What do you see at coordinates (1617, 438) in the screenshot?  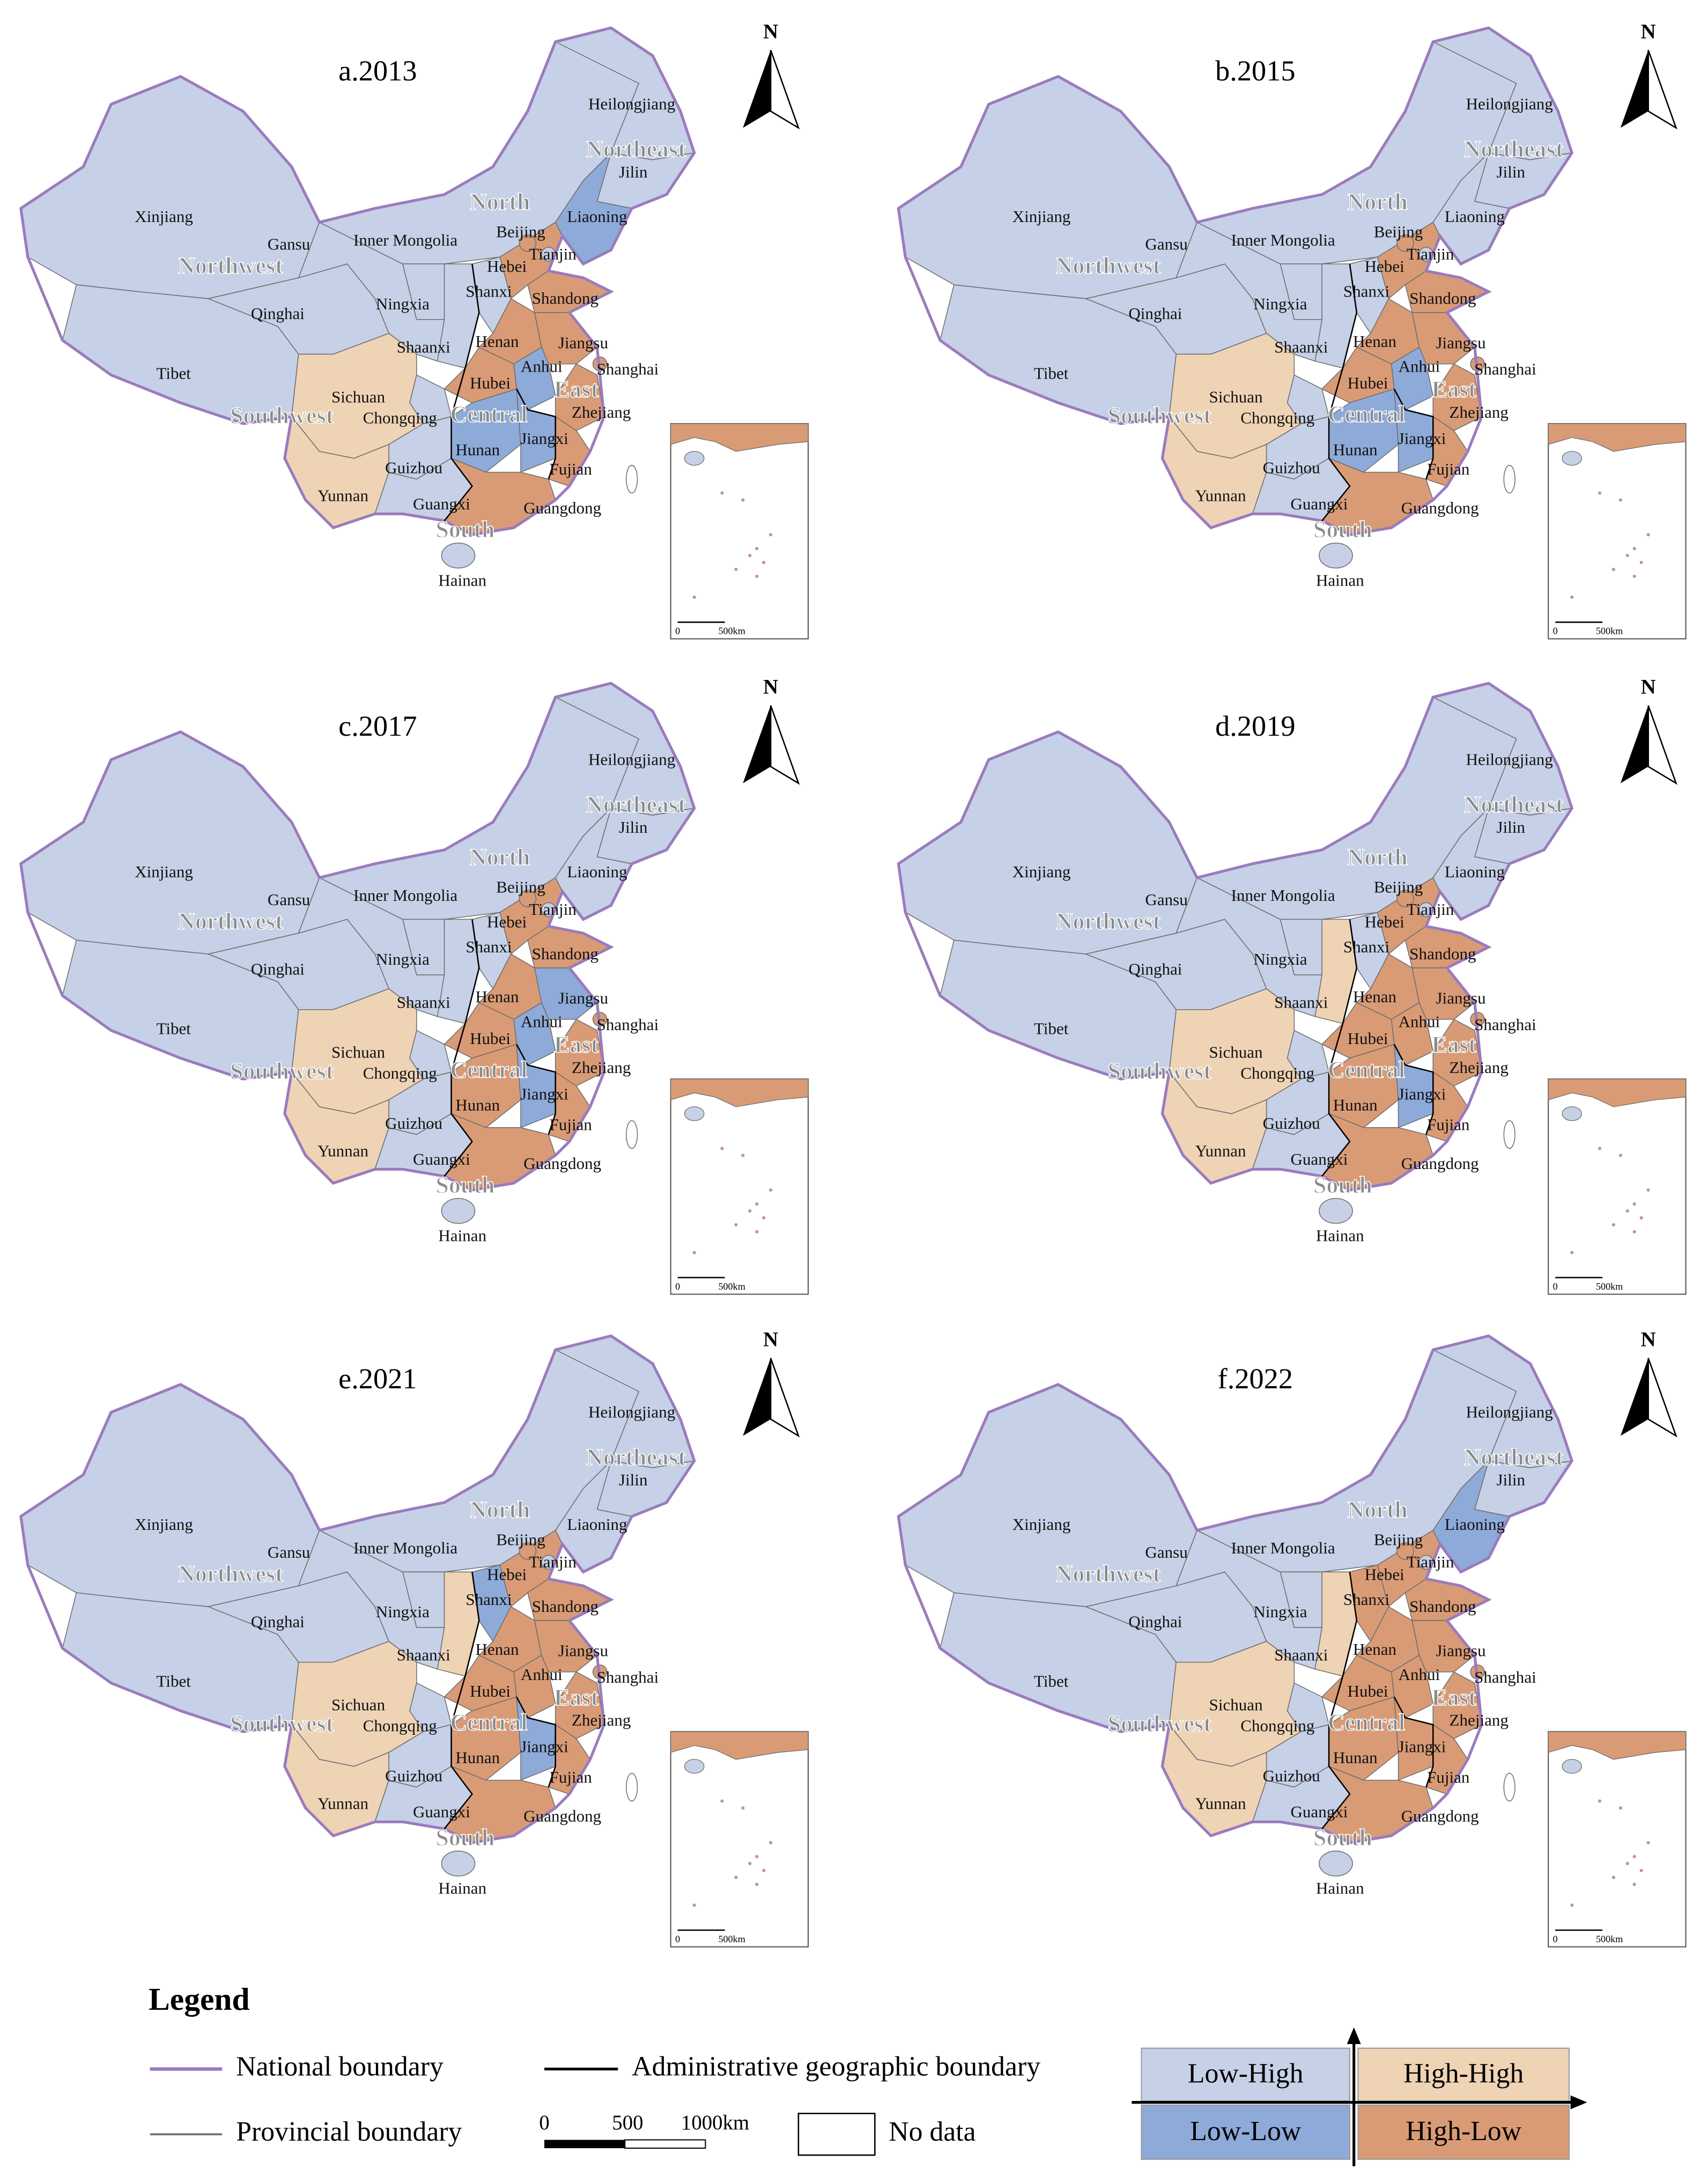 I see `inset-land` at bounding box center [1617, 438].